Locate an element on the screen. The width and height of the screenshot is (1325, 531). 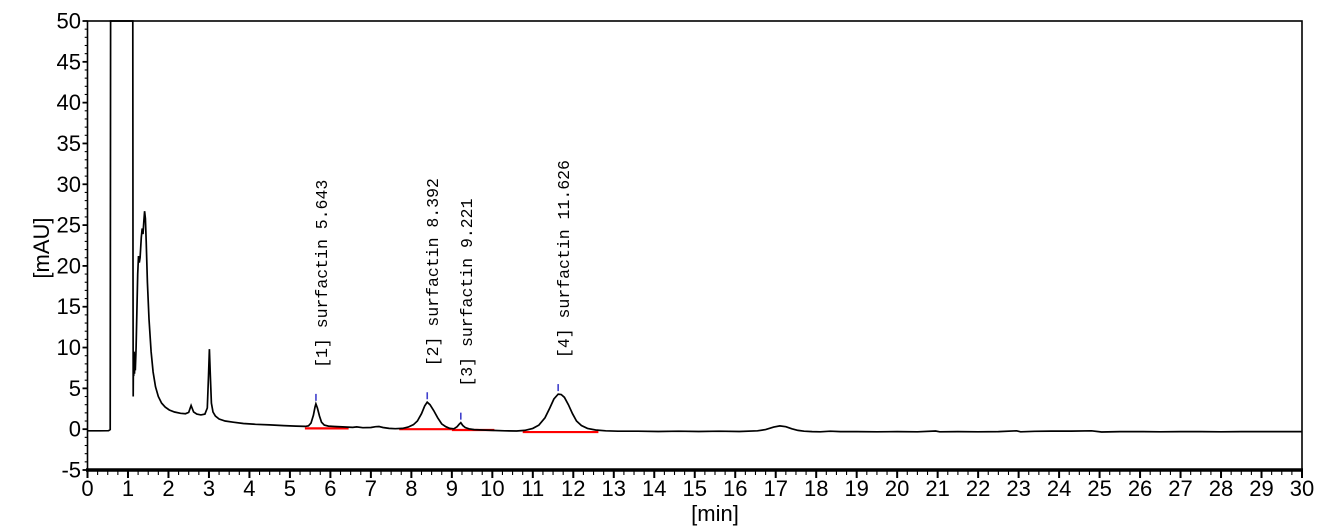
y-tick-label: -5 is located at coordinates (71, 470).